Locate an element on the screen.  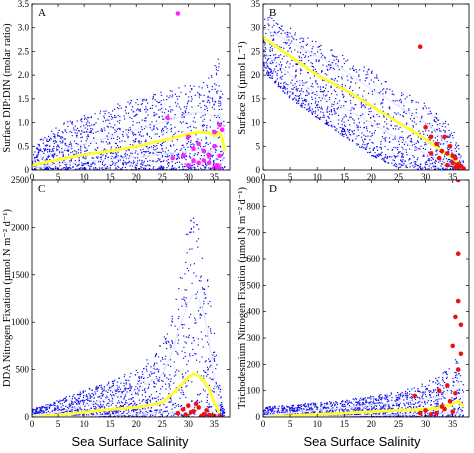
y-tick-label: 0 is located at coordinates (27, 417).